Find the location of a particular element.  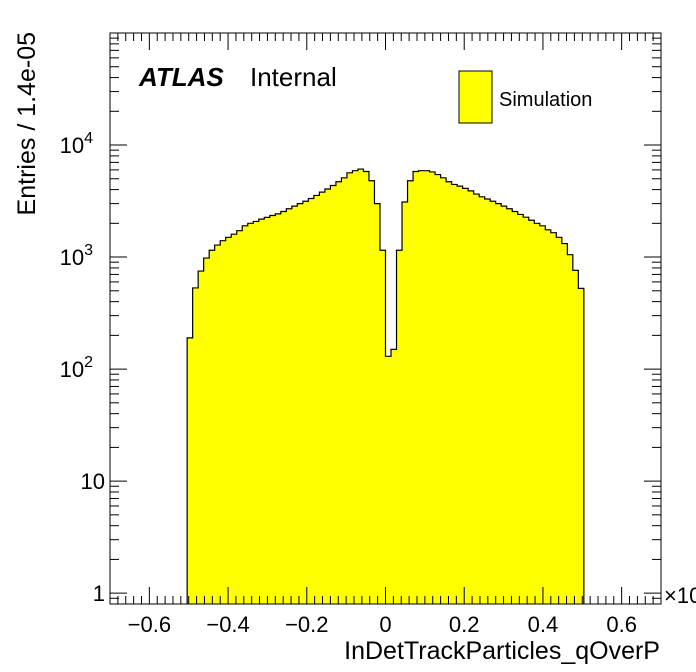

legend-swatch is located at coordinates (475, 97).